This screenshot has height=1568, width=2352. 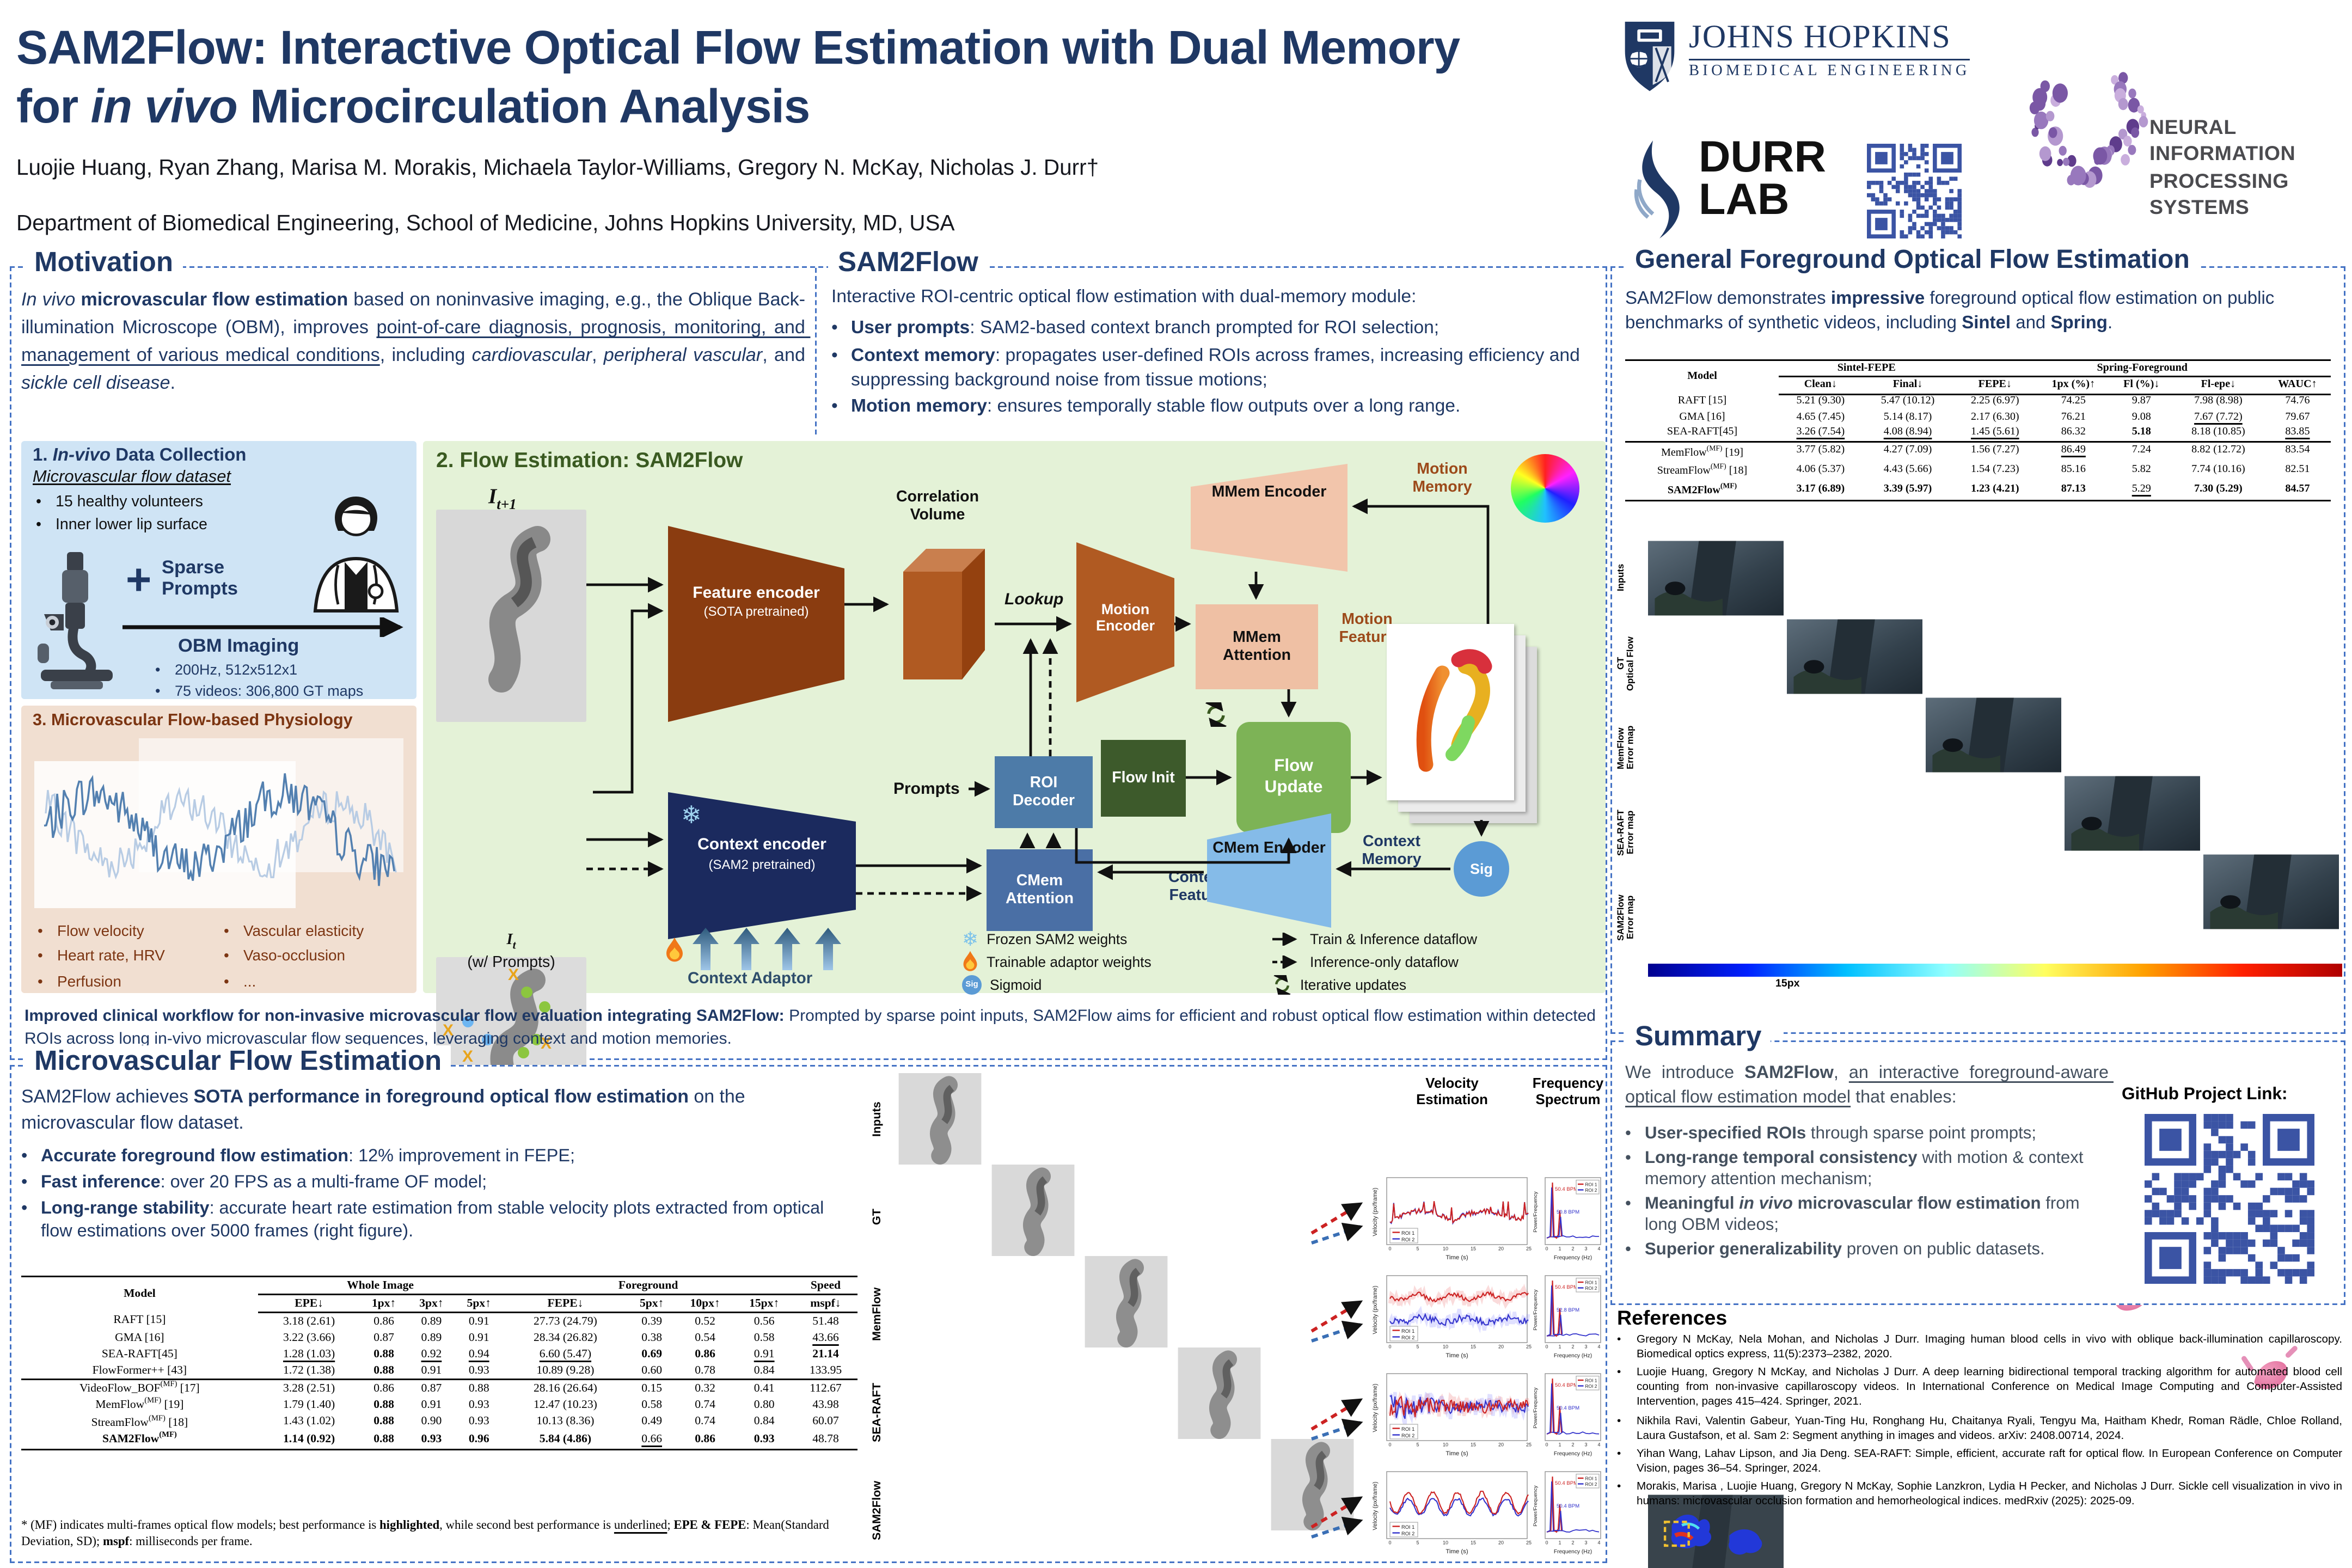 What do you see at coordinates (565, 1388) in the screenshot?
I see `table-cell: 28.16 (26.64)` at bounding box center [565, 1388].